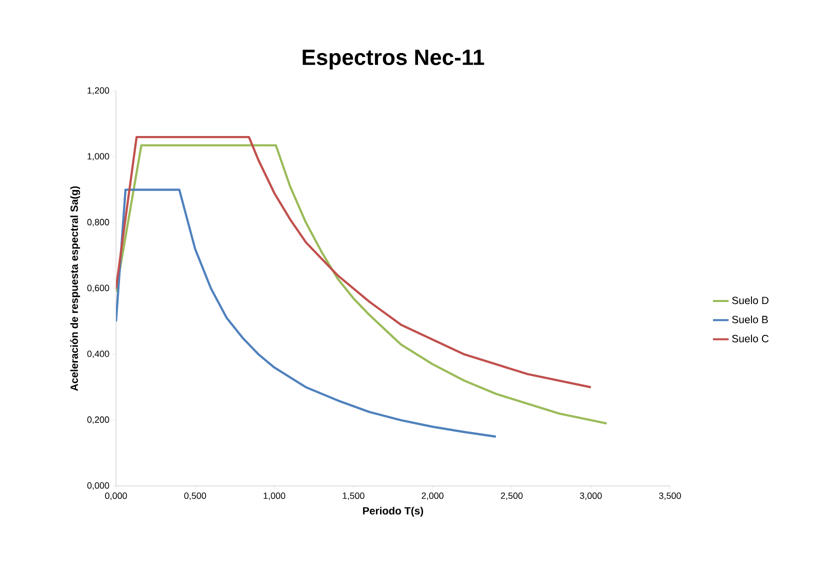  Describe the element at coordinates (393, 60) in the screenshot. I see `chart-title: Espectros Nec-11` at that location.